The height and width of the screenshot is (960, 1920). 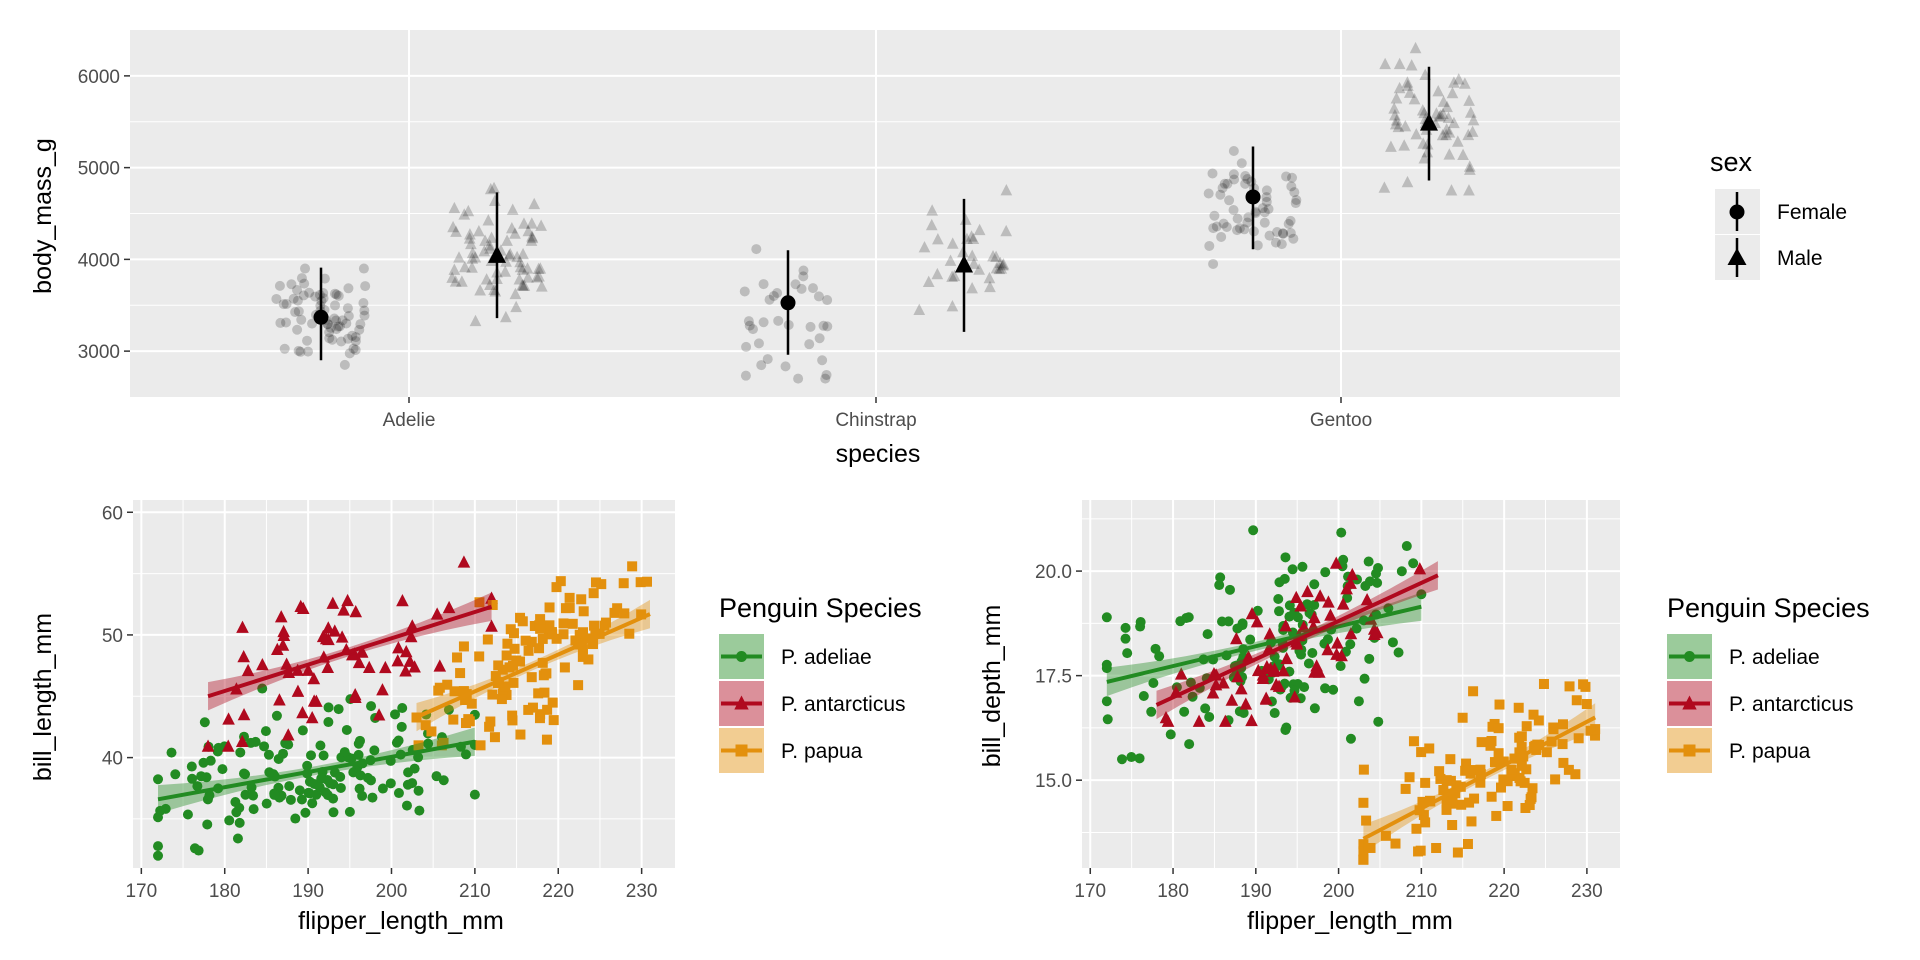 What do you see at coordinates (388, 701) in the screenshot?
I see `bill-length-panel: 170 180 190 200 210 220 230 40 50 60` at bounding box center [388, 701].